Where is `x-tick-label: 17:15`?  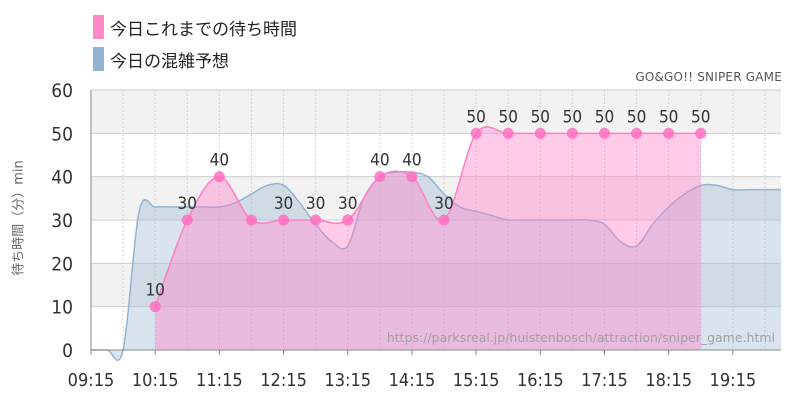
x-tick-label: 17:15 is located at coordinates (604, 380).